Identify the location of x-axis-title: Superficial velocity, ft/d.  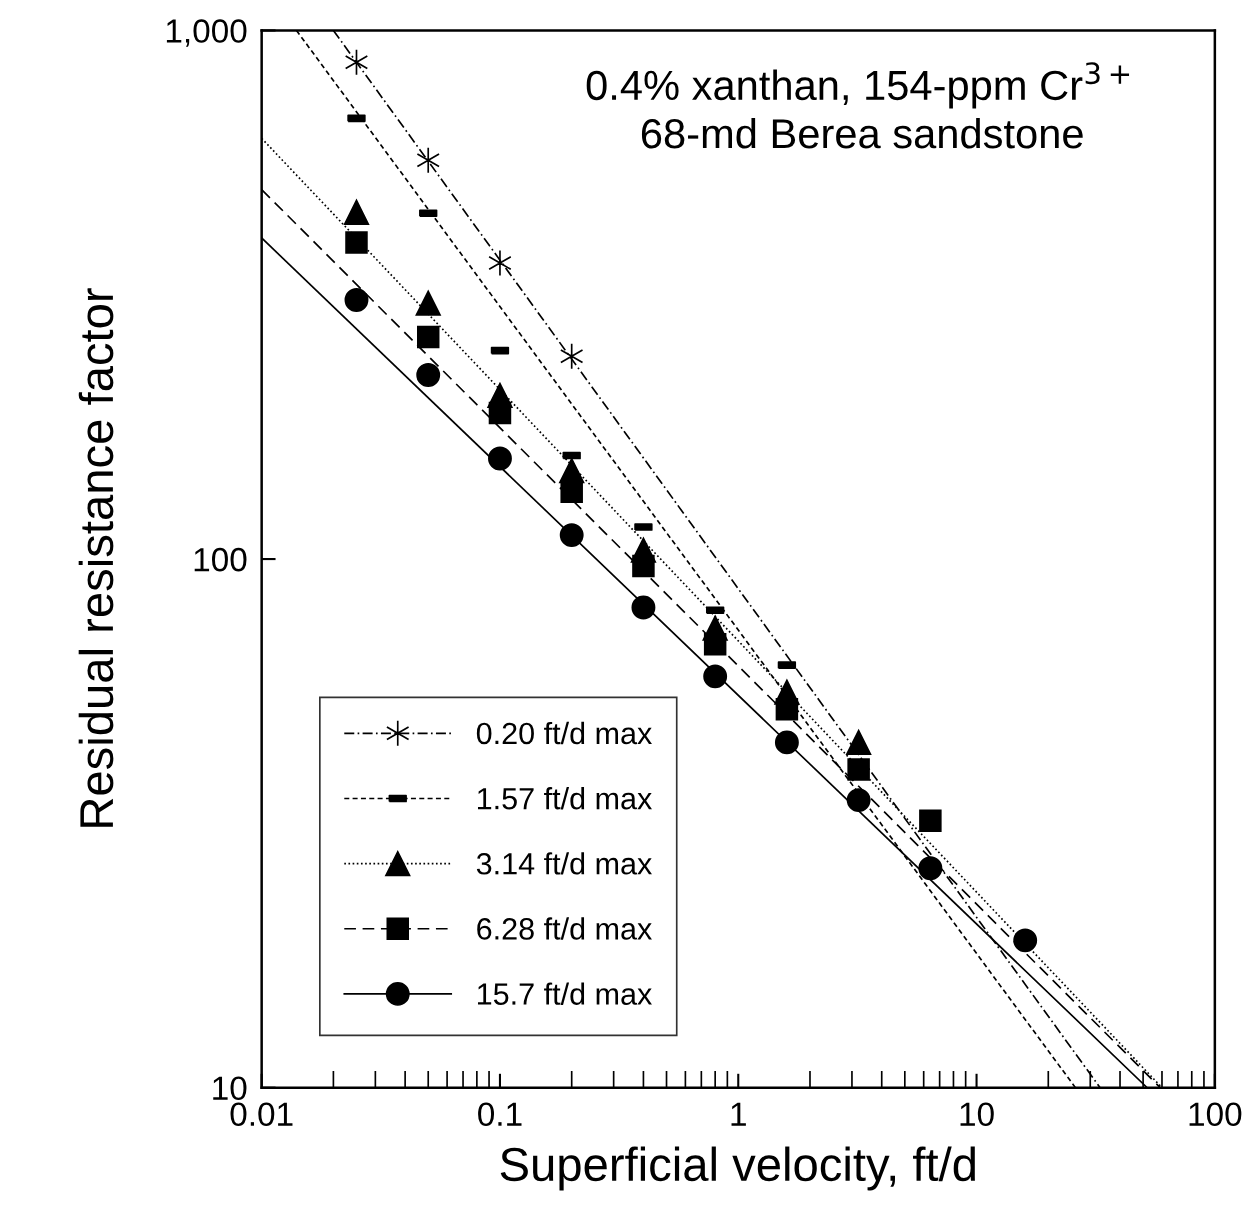
(737, 1168).